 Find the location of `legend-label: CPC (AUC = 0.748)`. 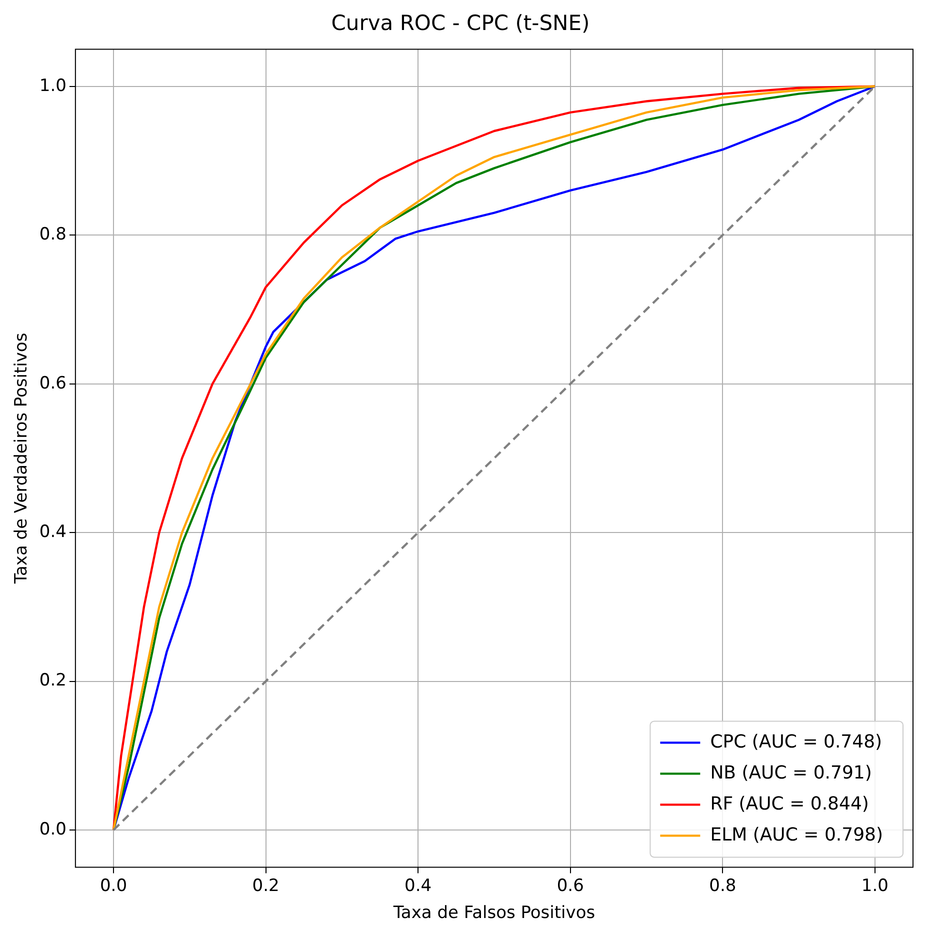

legend-label: CPC (AUC = 0.748) is located at coordinates (796, 741).